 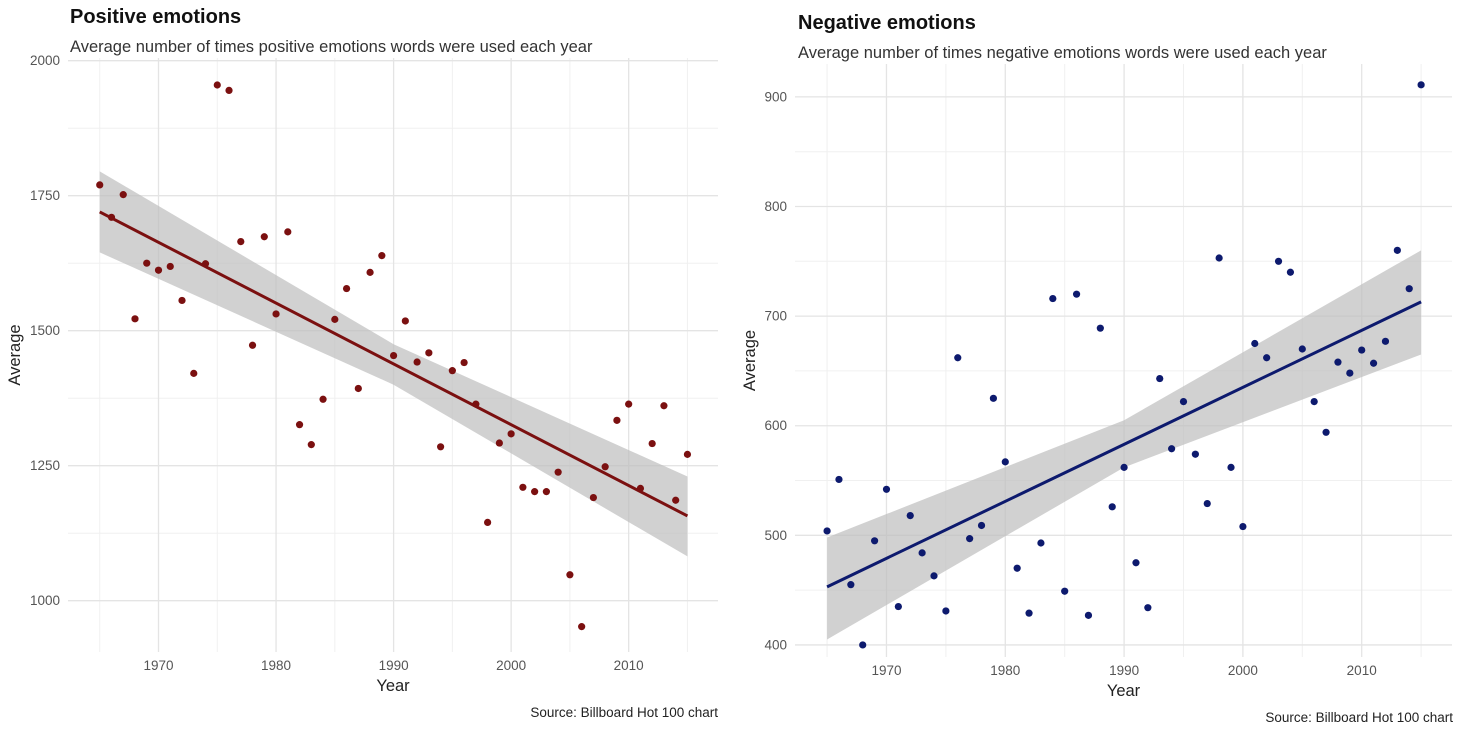 What do you see at coordinates (393, 686) in the screenshot?
I see `x-axis-title: Year` at bounding box center [393, 686].